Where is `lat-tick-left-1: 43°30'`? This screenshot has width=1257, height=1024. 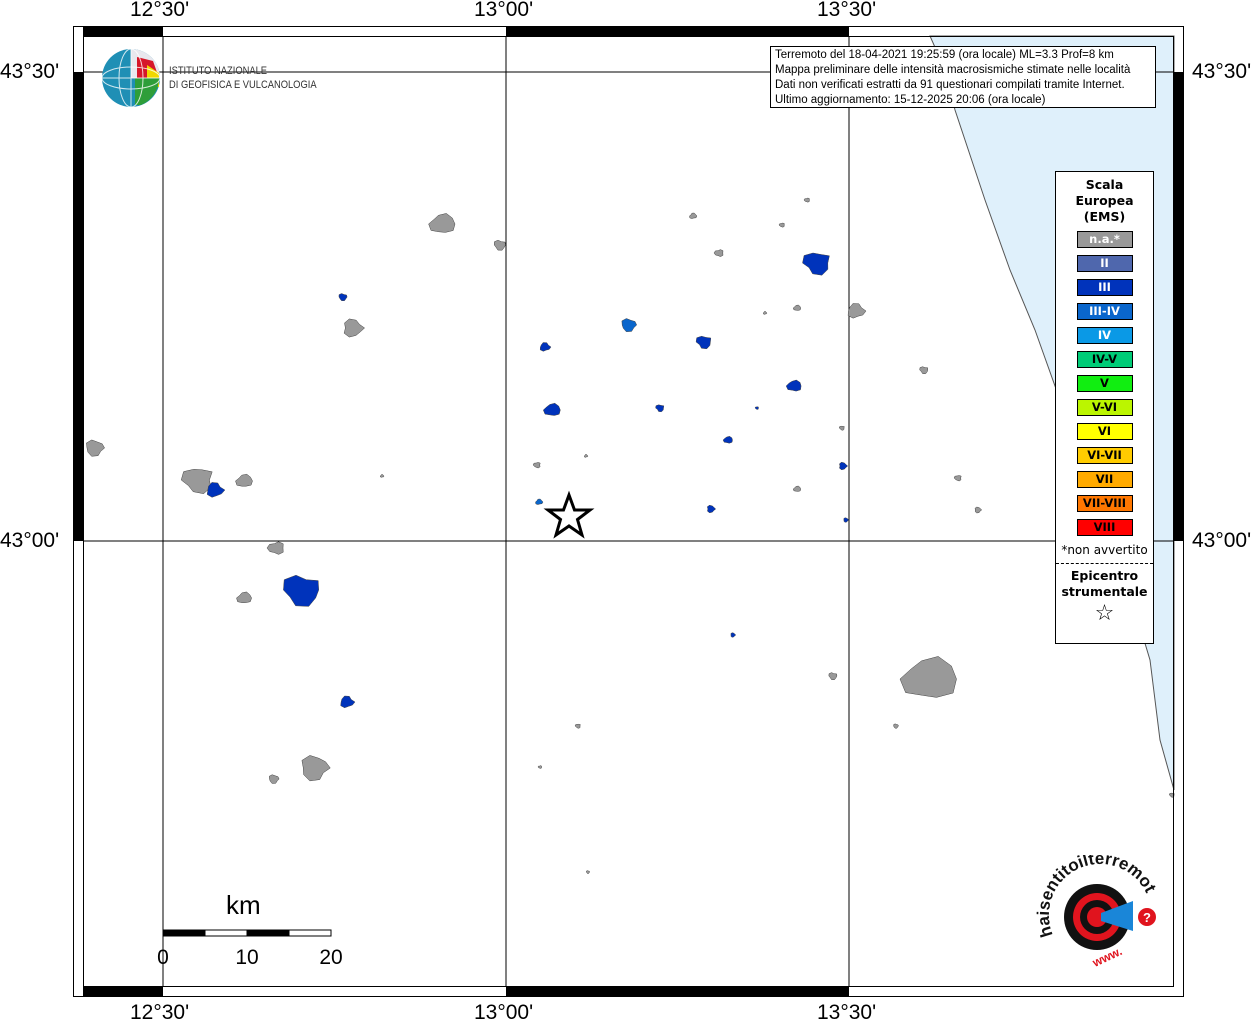
lat-tick-left-1: 43°30' is located at coordinates (30, 71).